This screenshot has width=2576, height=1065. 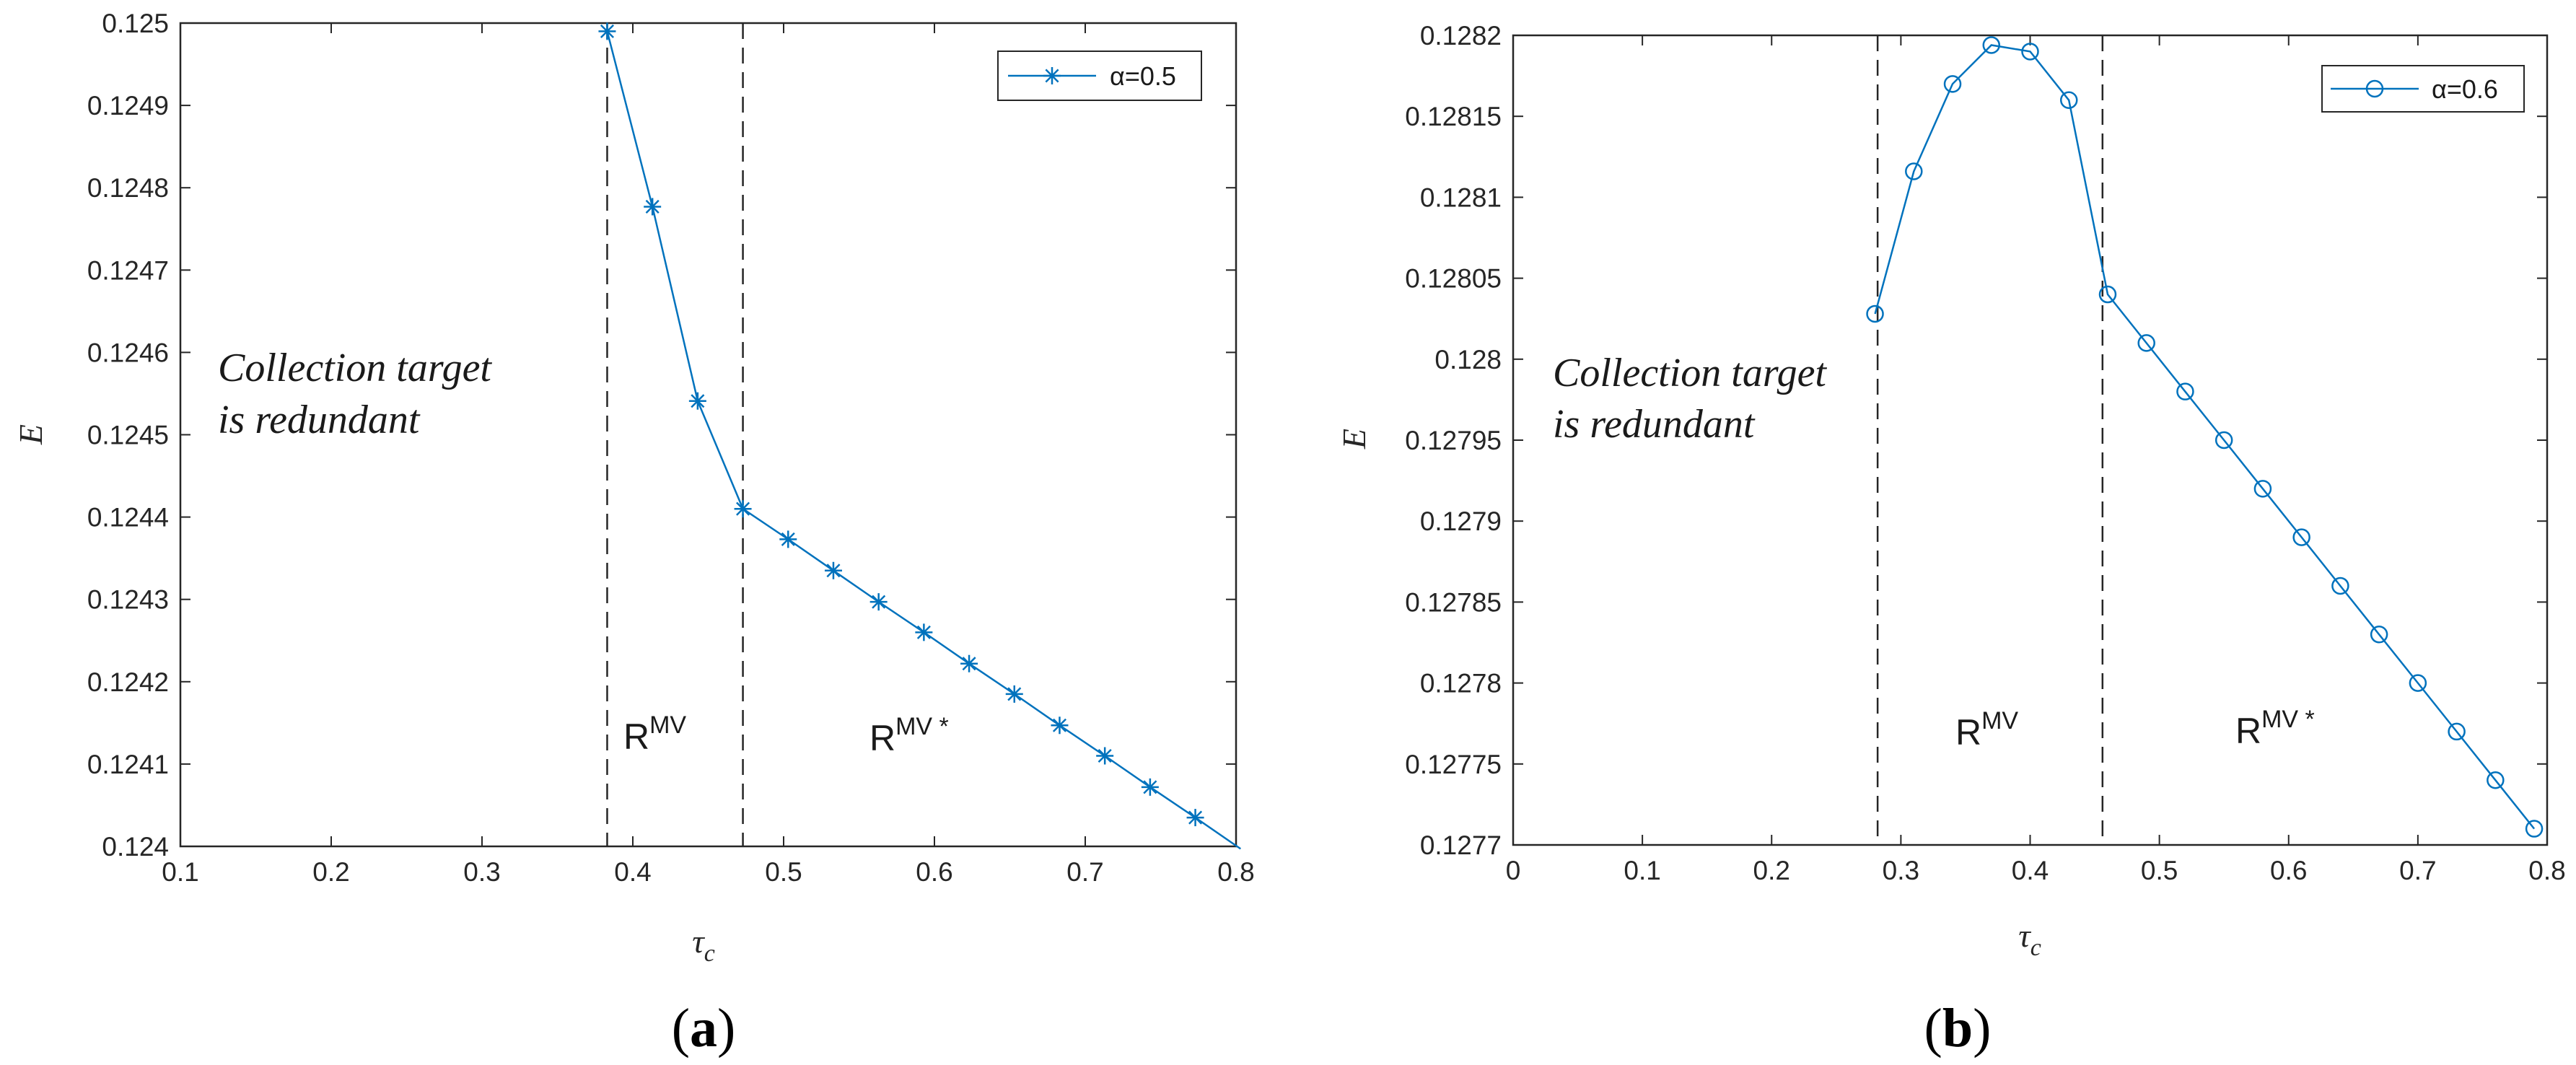 What do you see at coordinates (708, 872) in the screenshot?
I see `chart-a-x-tick-labels: 0.1 0.2 0.3 0.4 0.5 0.6 0.7 0.8` at bounding box center [708, 872].